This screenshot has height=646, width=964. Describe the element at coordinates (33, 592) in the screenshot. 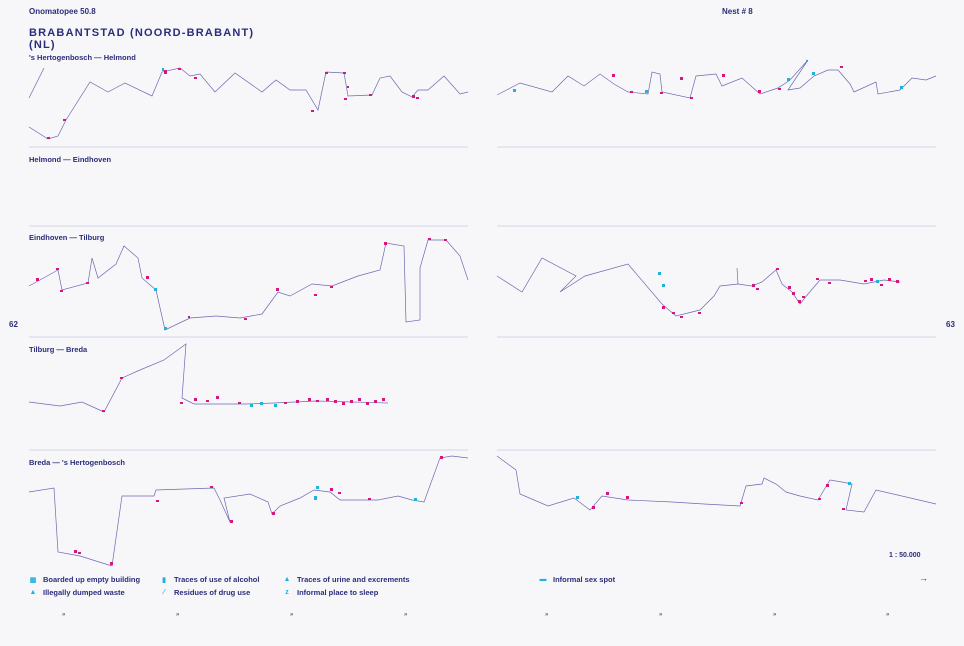

I see `dumped-waste-icon: ▲` at that location.